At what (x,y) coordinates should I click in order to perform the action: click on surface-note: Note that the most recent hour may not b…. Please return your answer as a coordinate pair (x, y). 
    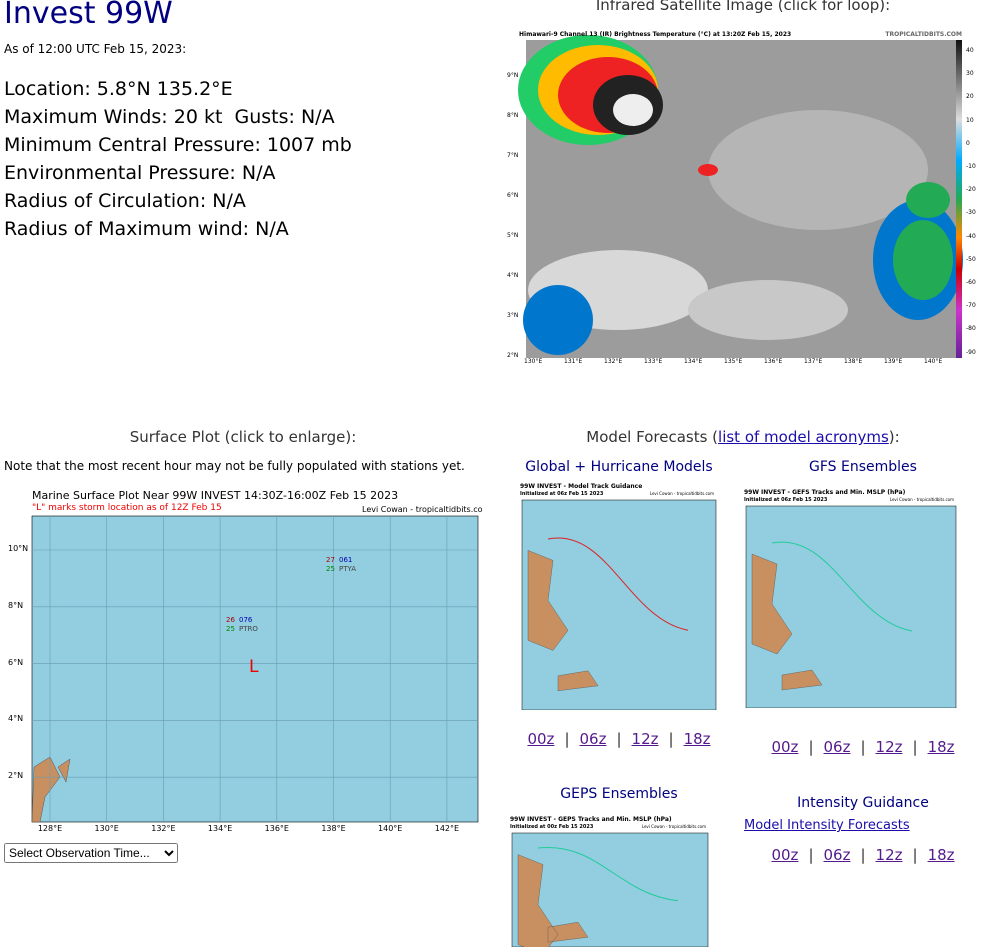
    Looking at the image, I should click on (234, 466).